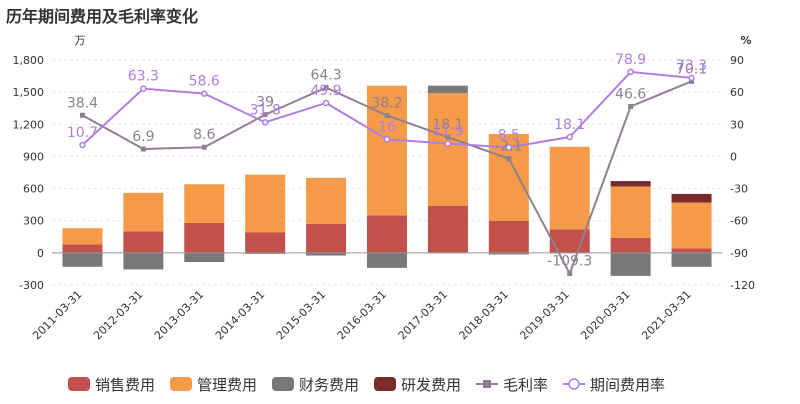 This screenshot has height=404, width=800. I want to click on data-label-期间费用率: 78.9, so click(630, 60).